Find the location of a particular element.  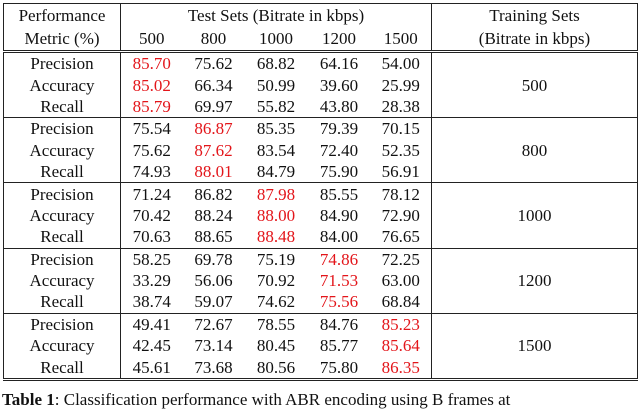

value-cell: 85.70 is located at coordinates (151, 62).